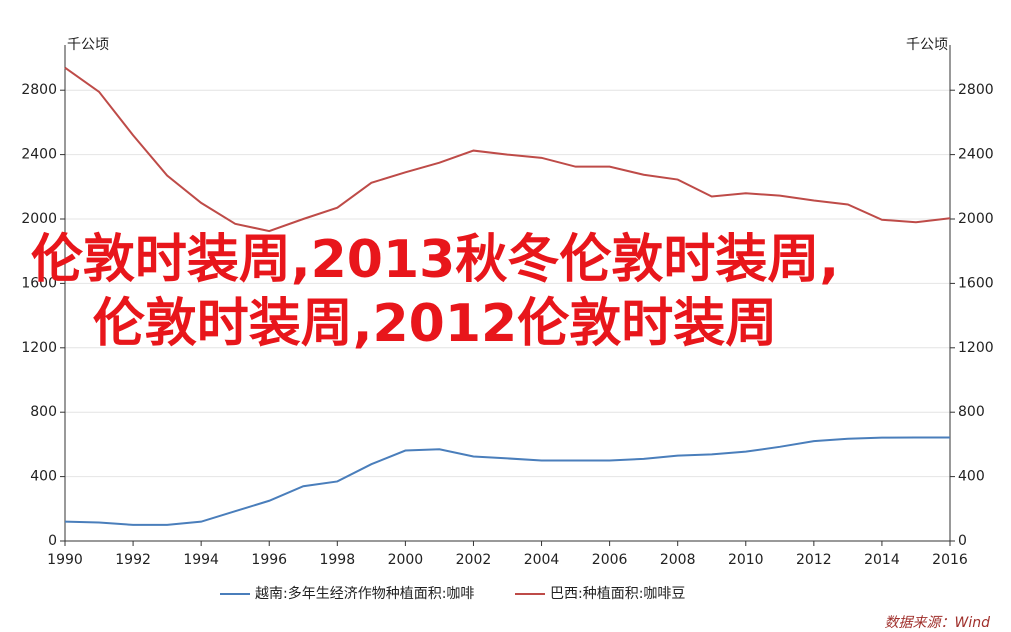  I want to click on y2-tick-label: 2800, so click(976, 90).